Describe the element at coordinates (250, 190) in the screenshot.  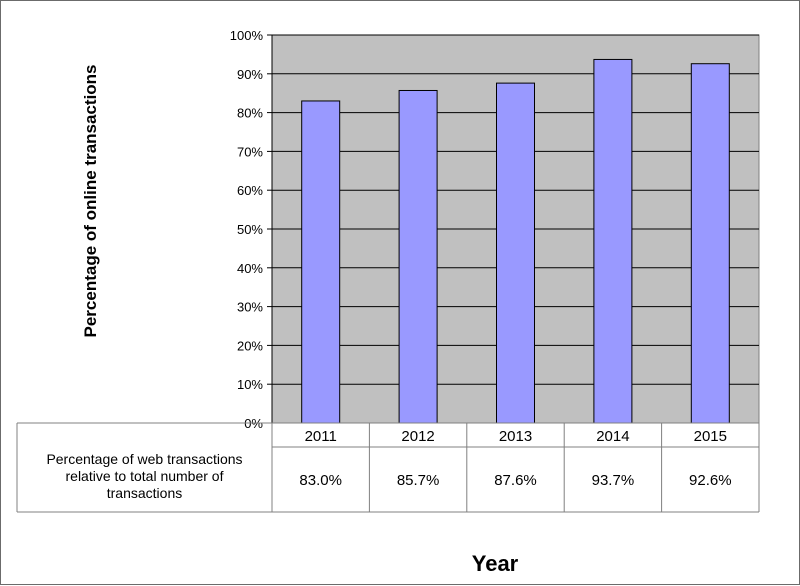
I see `y-tick-label: 60%` at that location.